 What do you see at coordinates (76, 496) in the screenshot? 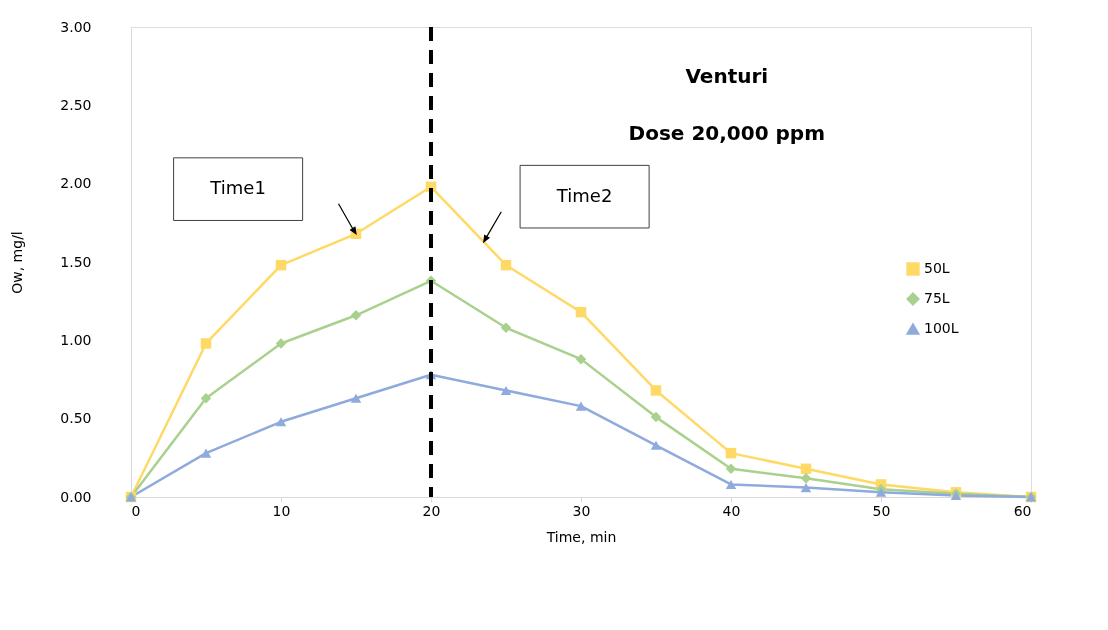
I see `y-tick-label: 0.00` at bounding box center [76, 496].